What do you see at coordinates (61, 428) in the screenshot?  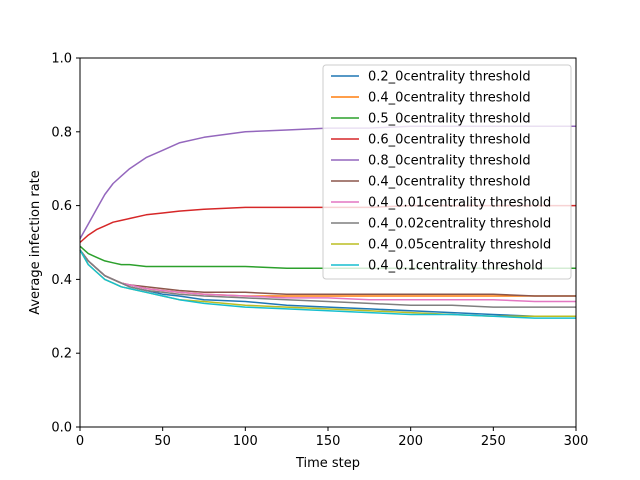 I see `y-tick-label: 0.0` at bounding box center [61, 428].